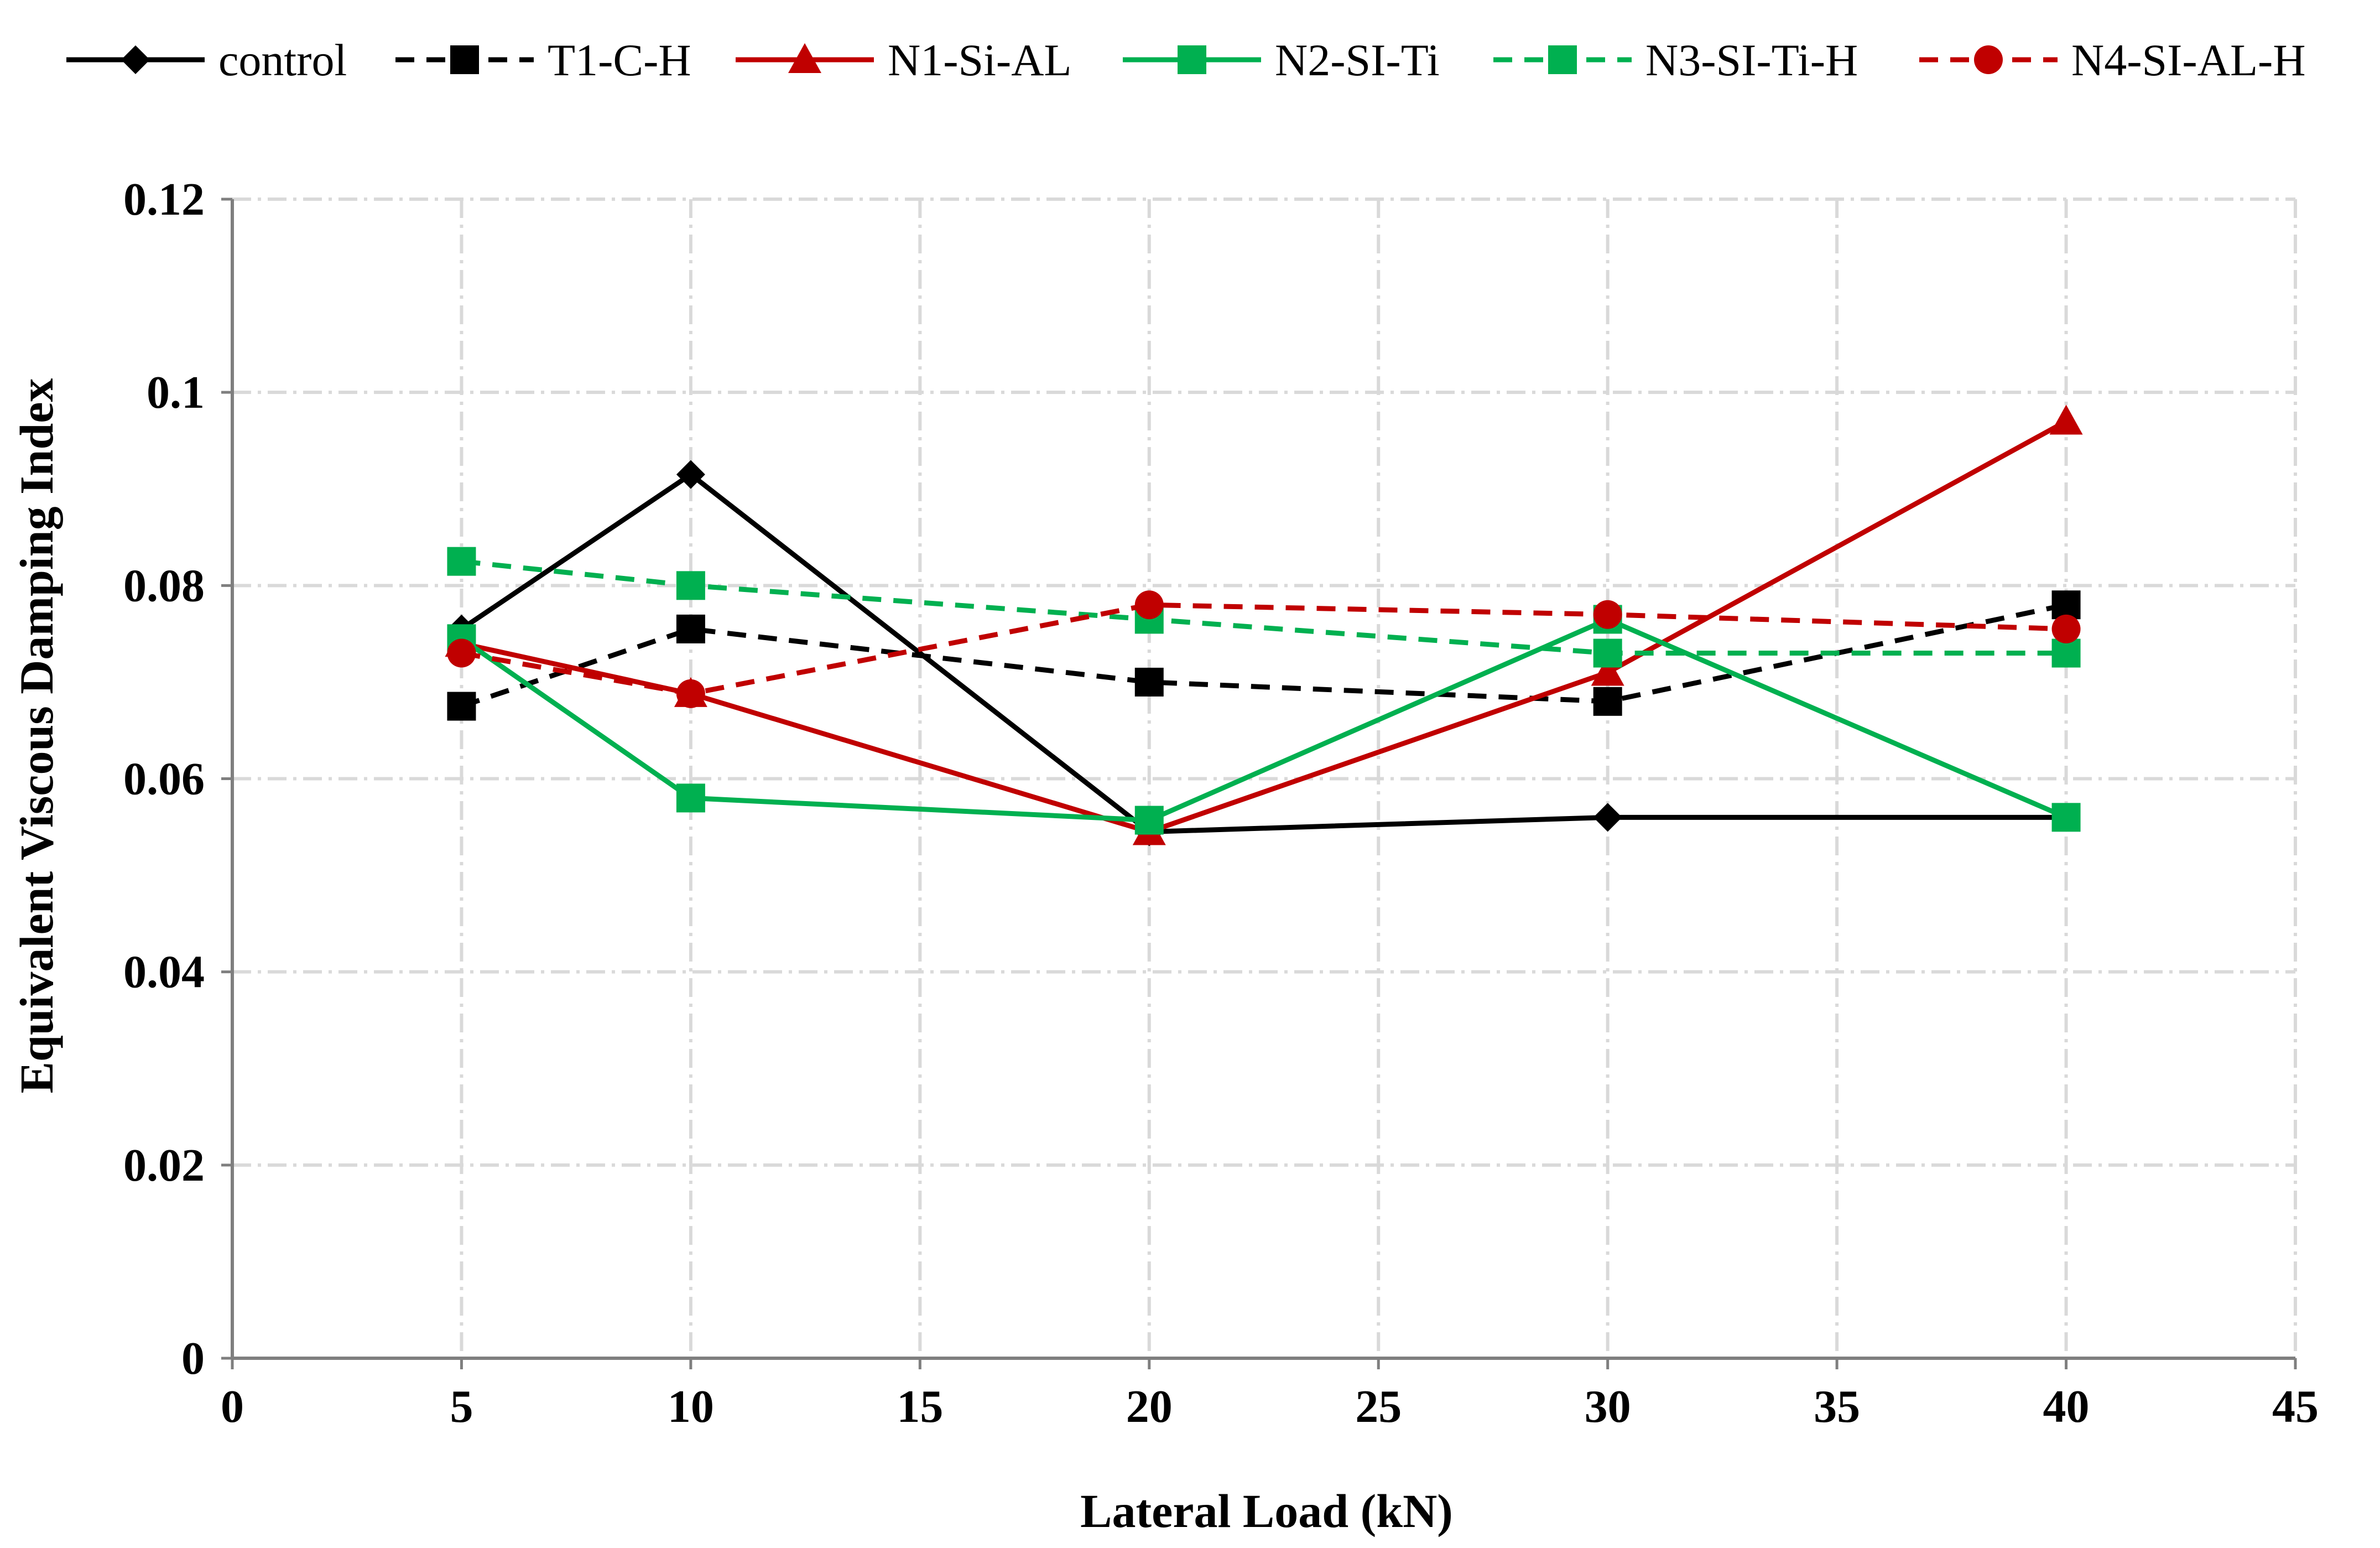 Image resolution: width=2380 pixels, height=1548 pixels. Describe the element at coordinates (619, 60) in the screenshot. I see `legend-label: T1-C-H` at that location.